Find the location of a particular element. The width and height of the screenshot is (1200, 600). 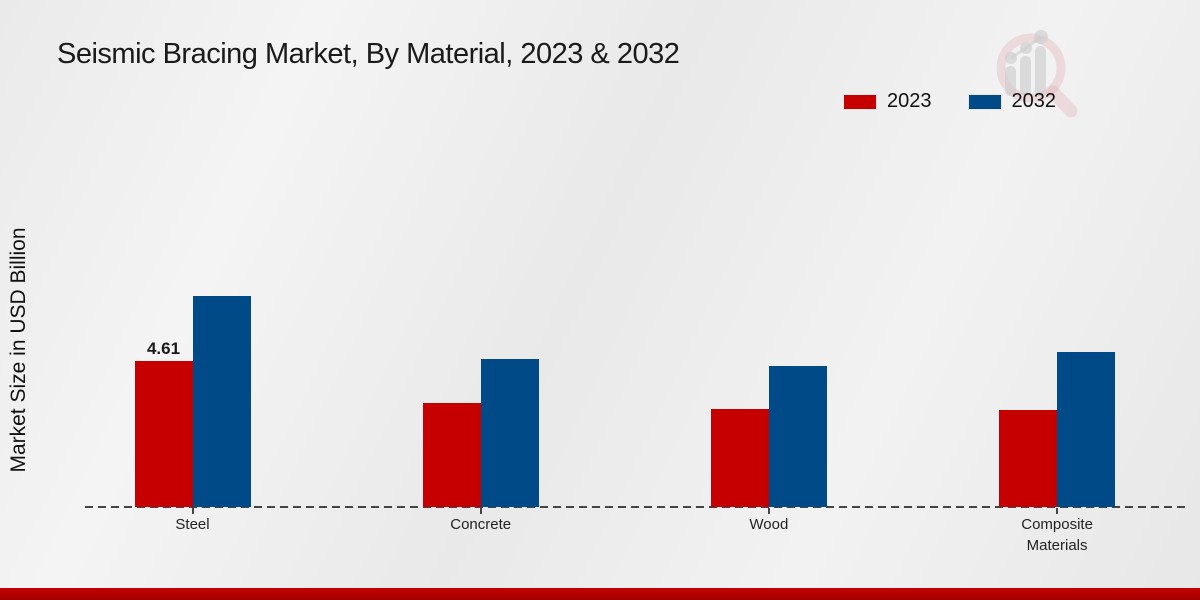

legend: 2023 2032 is located at coordinates (949, 101).